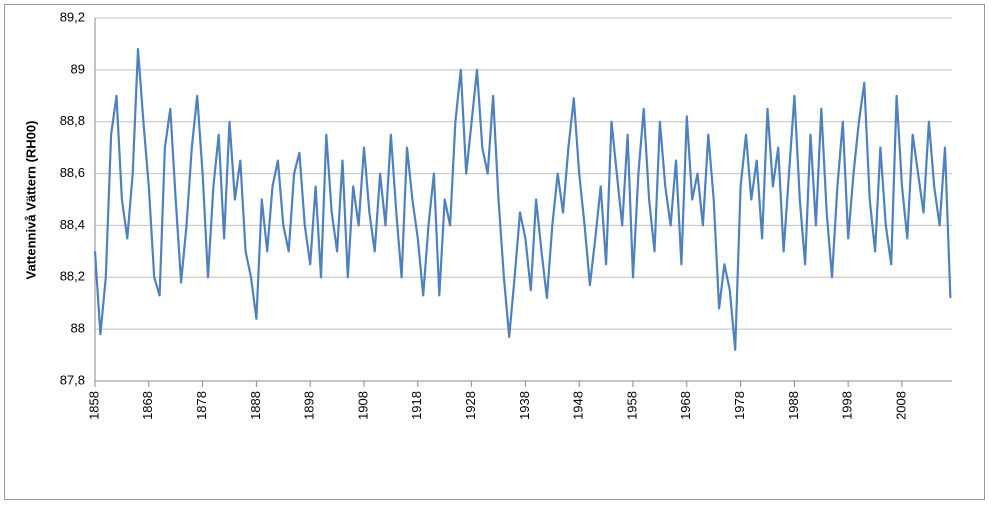 Image resolution: width=989 pixels, height=509 pixels. I want to click on y-tick-label: 87,8, so click(72, 379).